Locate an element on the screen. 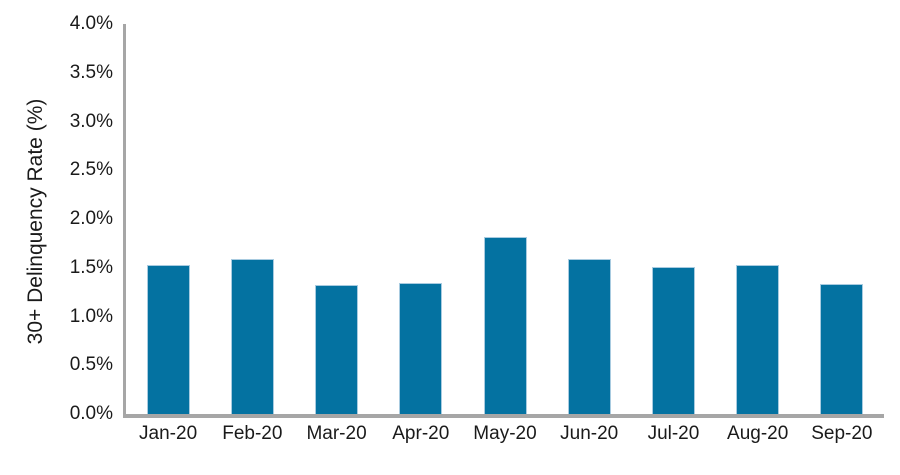  x-tick-label: Jul-20 is located at coordinates (673, 433).